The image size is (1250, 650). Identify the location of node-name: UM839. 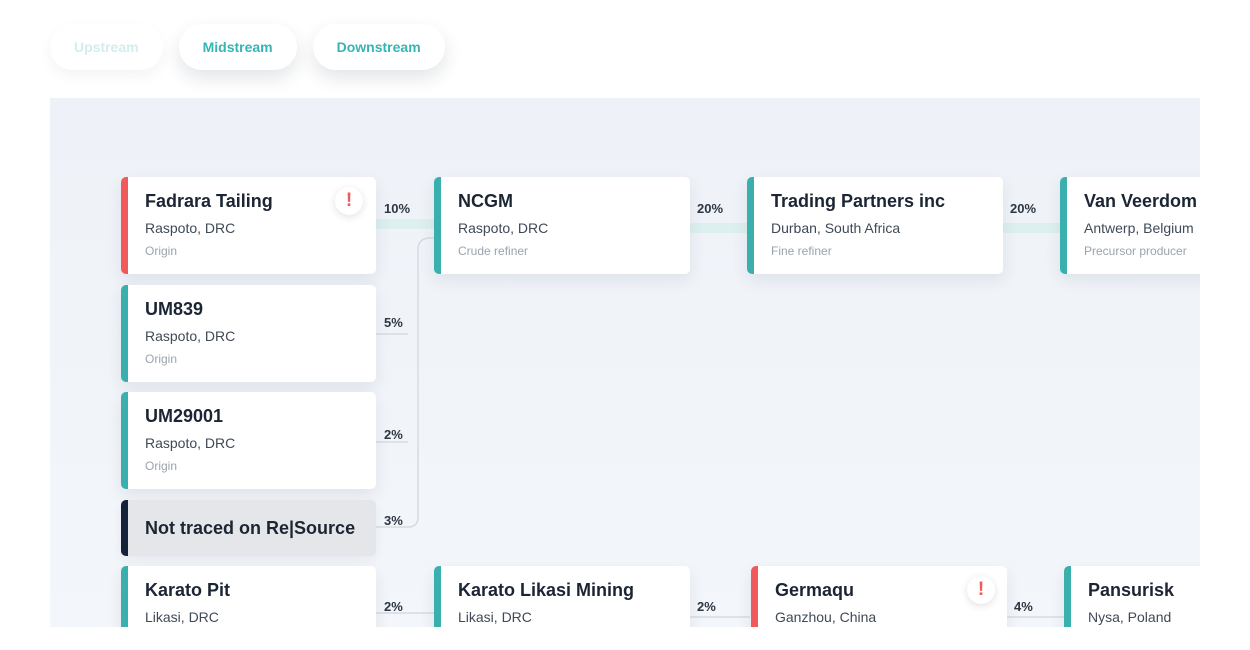
(174, 309).